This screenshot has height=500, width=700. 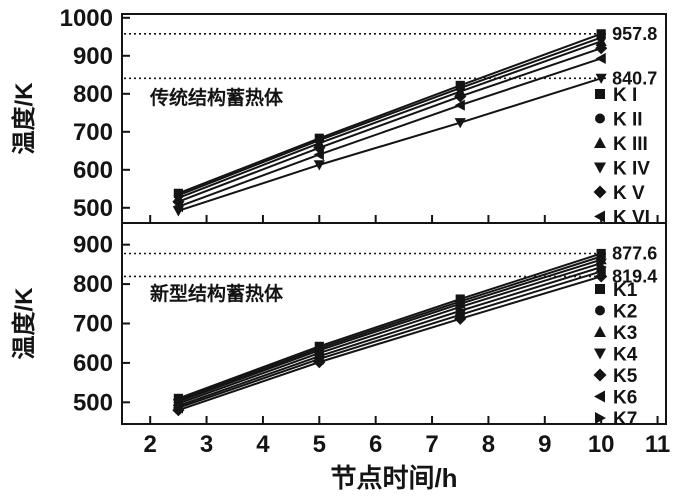 I want to click on legend-item: K IV, so click(x=622, y=169).